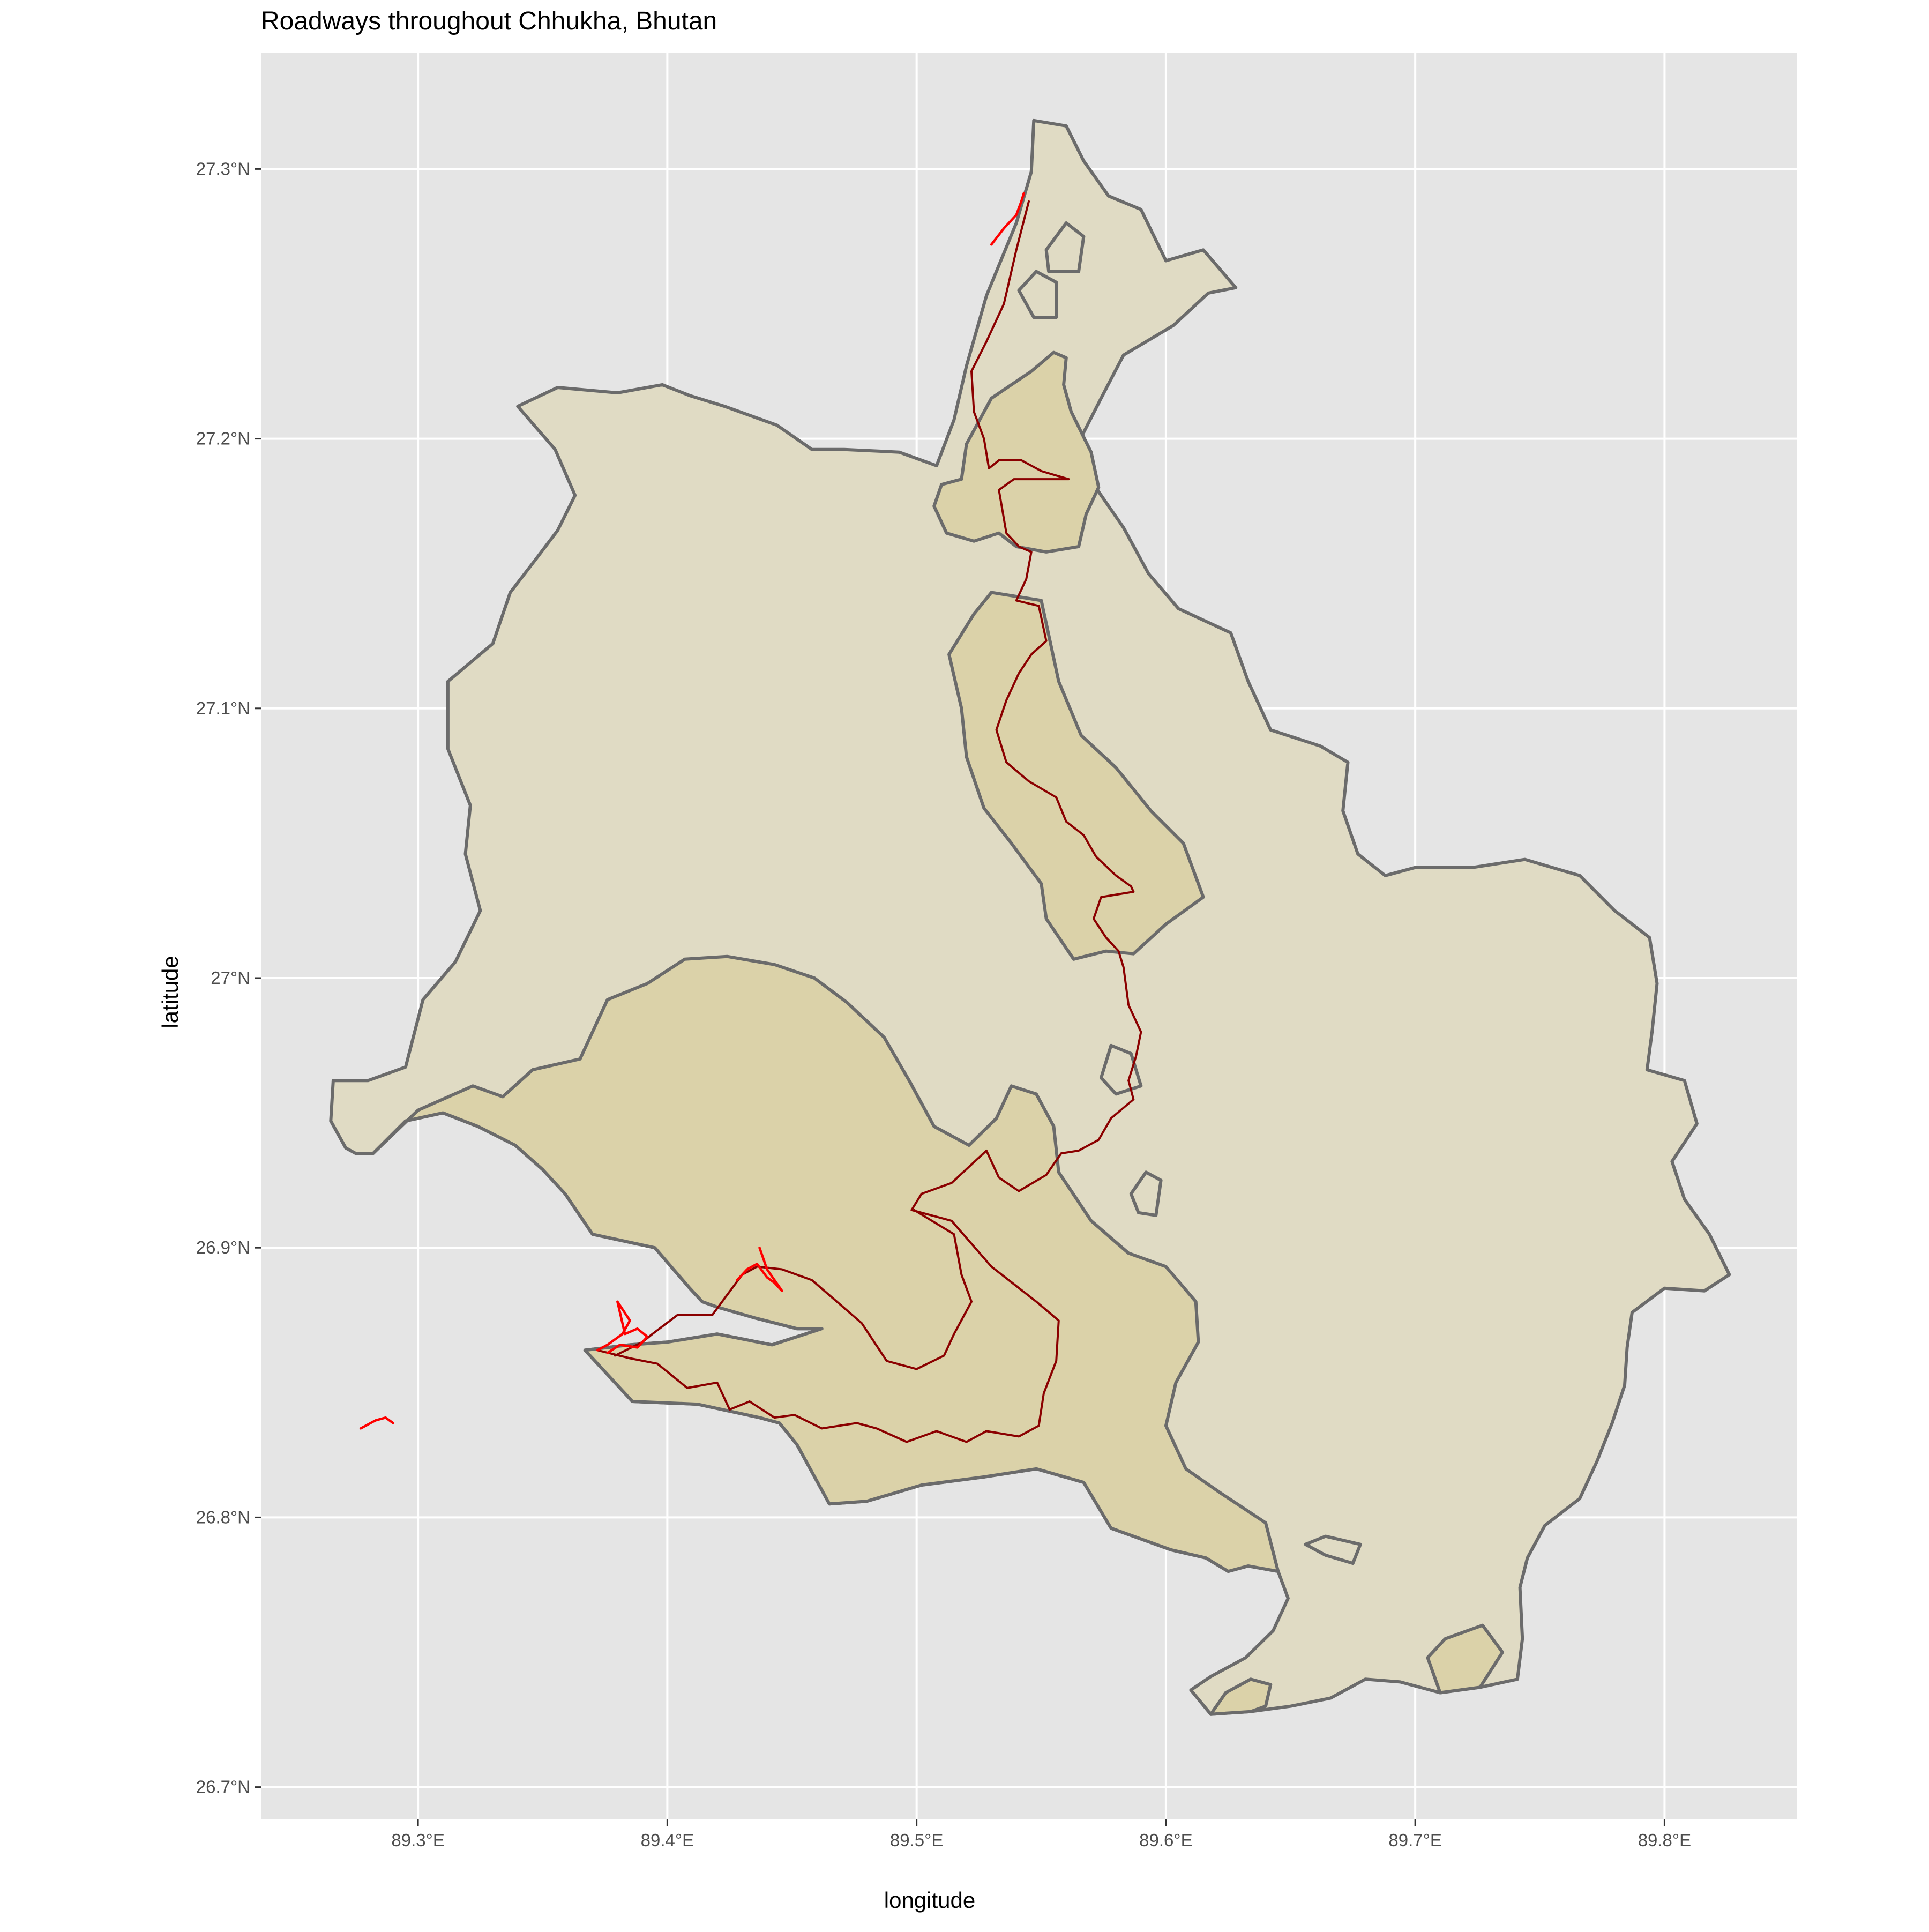 The image size is (1929, 1932). What do you see at coordinates (417, 1840) in the screenshot?
I see `x-tick-label: 89.3°E` at bounding box center [417, 1840].